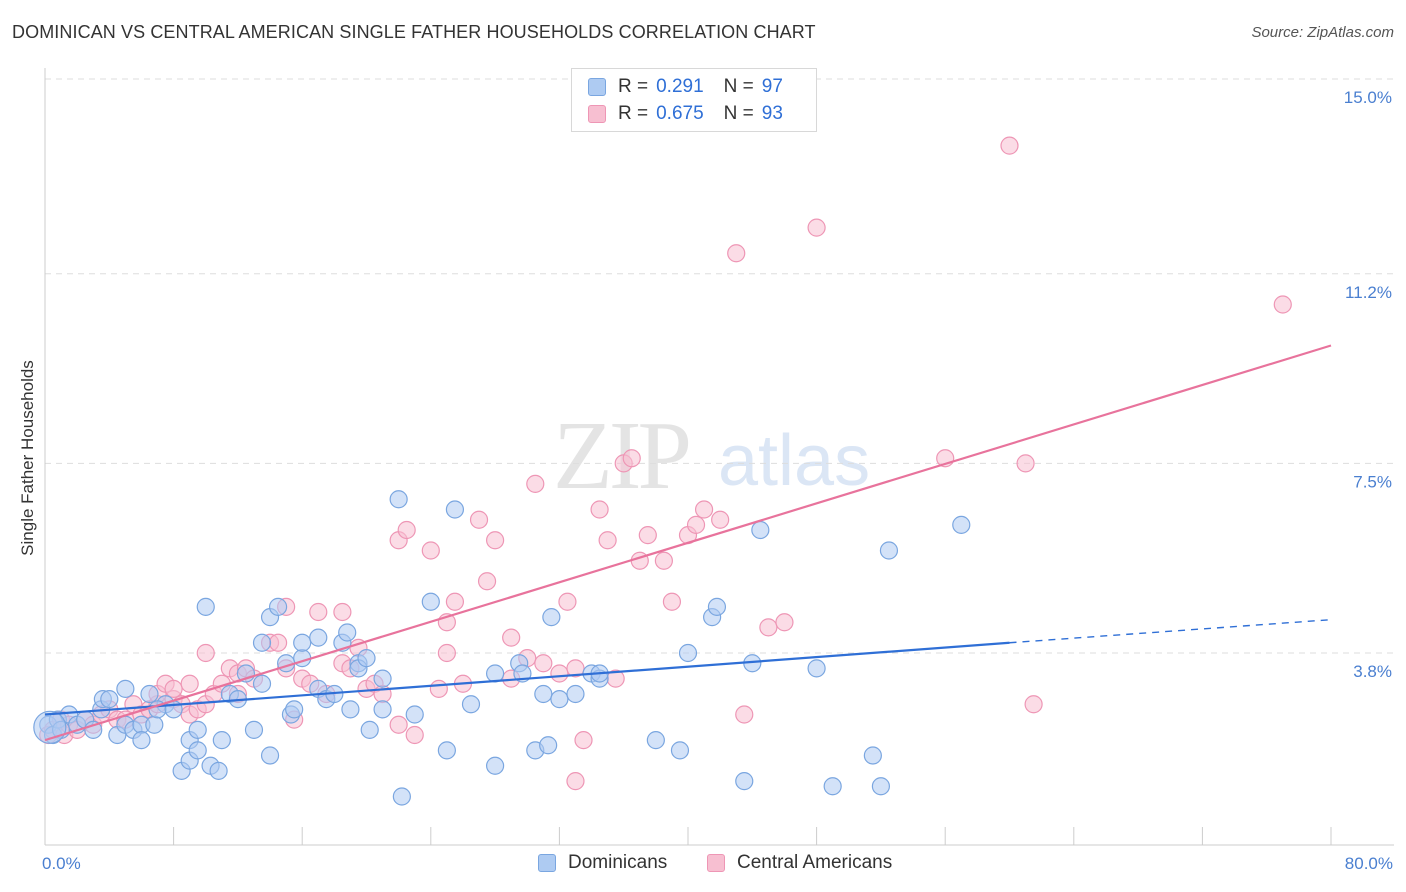 The height and width of the screenshot is (892, 1406). I want to click on legend-r-label: R =, so click(633, 113).